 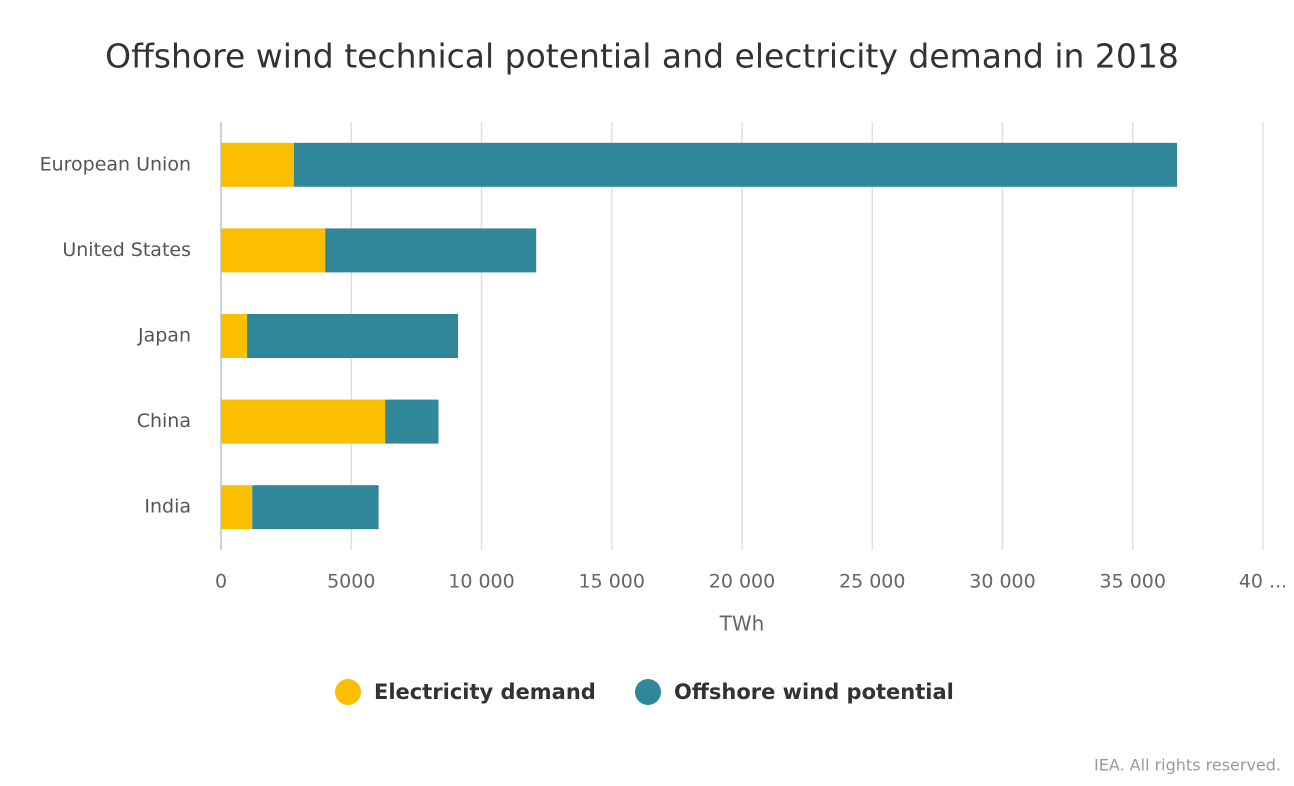 What do you see at coordinates (221, 582) in the screenshot?
I see `x-tick-label: 0` at bounding box center [221, 582].